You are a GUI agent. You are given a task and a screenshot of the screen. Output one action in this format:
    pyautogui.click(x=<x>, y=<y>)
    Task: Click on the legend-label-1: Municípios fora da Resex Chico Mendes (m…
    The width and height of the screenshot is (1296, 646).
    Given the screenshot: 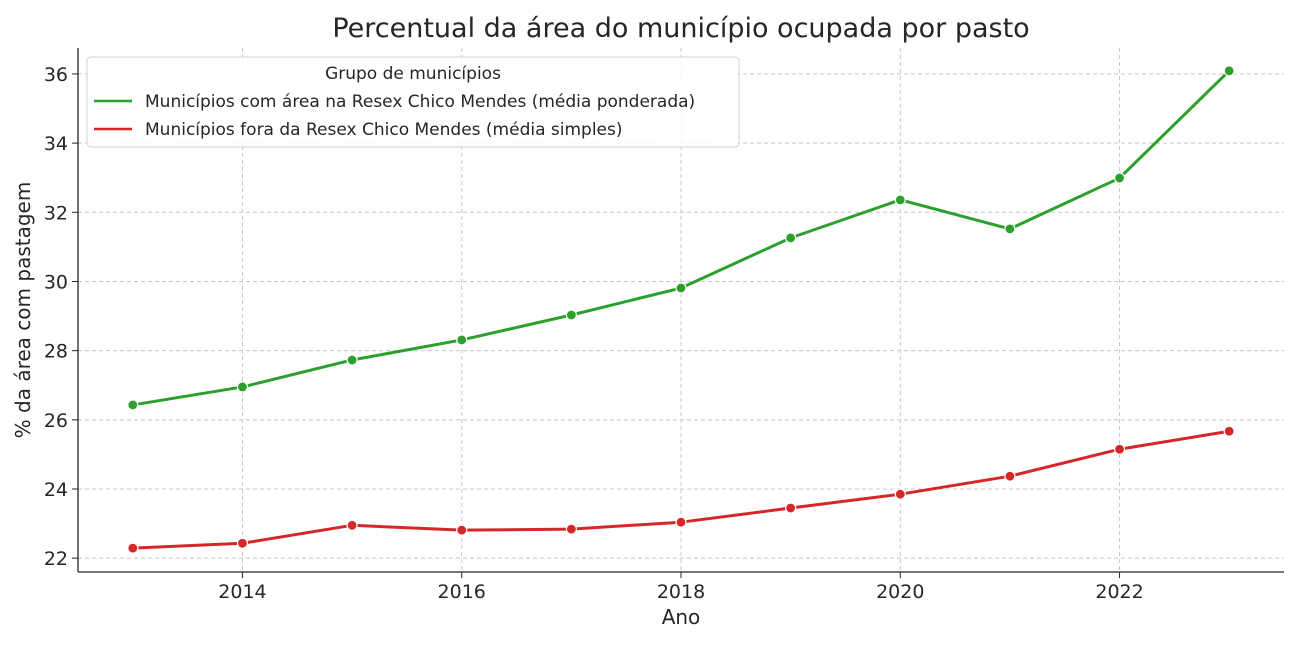 What is the action you would take?
    pyautogui.click(x=384, y=130)
    